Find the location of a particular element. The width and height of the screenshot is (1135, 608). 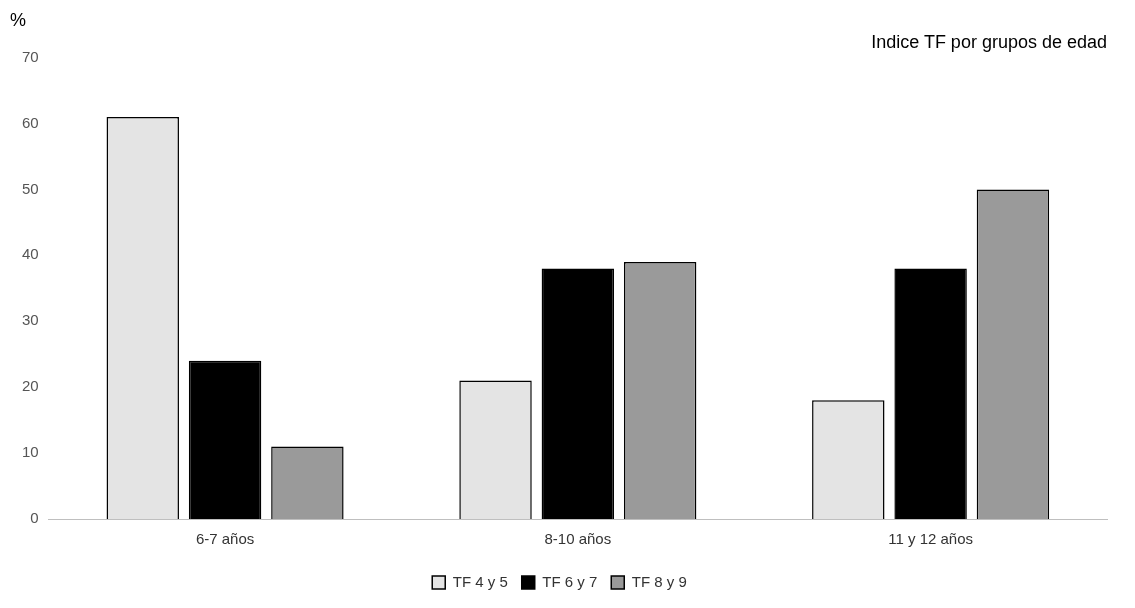

legend-label: TF 8 y 9 is located at coordinates (659, 581).